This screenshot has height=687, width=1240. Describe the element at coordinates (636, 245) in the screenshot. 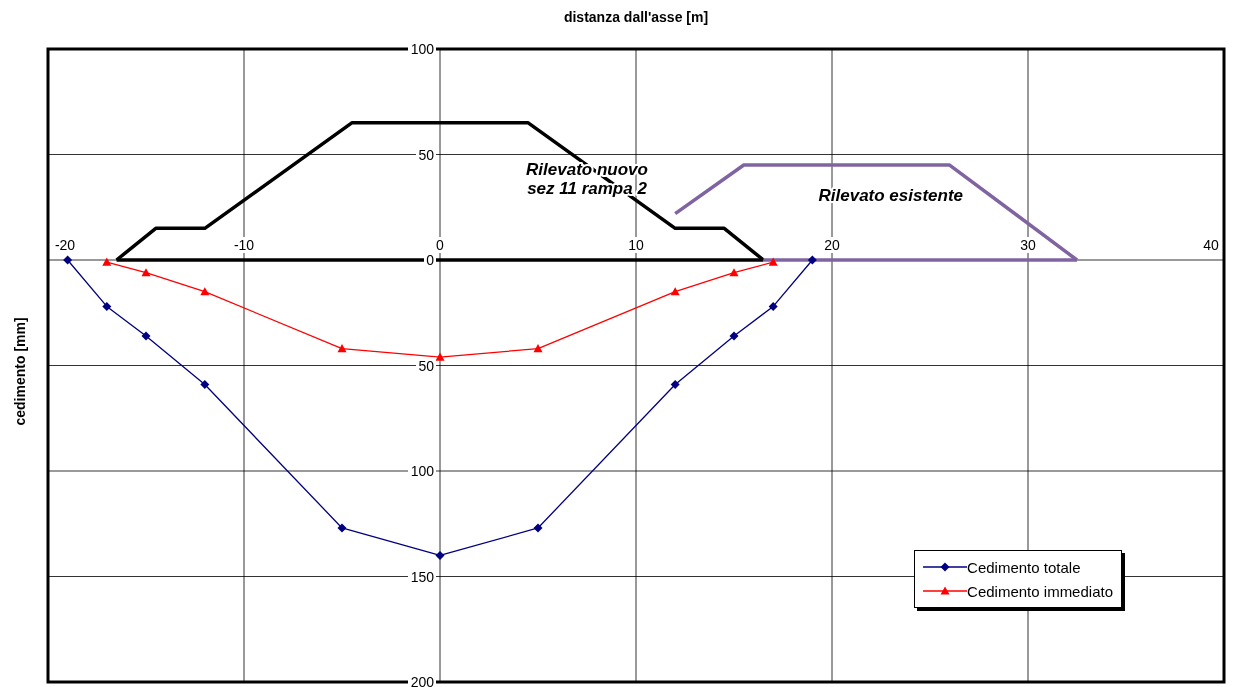

I see `x-tick-label: 10` at that location.